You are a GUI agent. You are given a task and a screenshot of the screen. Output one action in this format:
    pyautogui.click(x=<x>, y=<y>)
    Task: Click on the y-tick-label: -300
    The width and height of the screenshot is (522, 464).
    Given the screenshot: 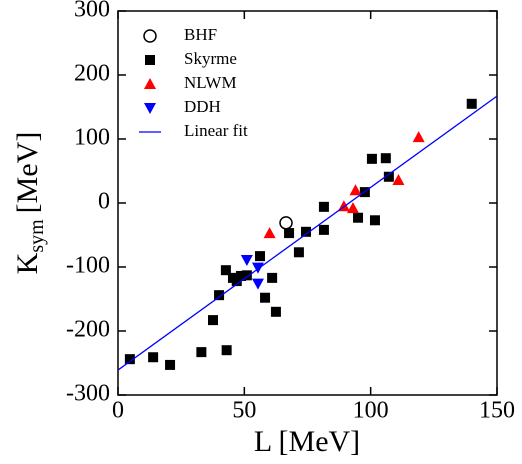 What is the action you would take?
    pyautogui.click(x=88, y=394)
    